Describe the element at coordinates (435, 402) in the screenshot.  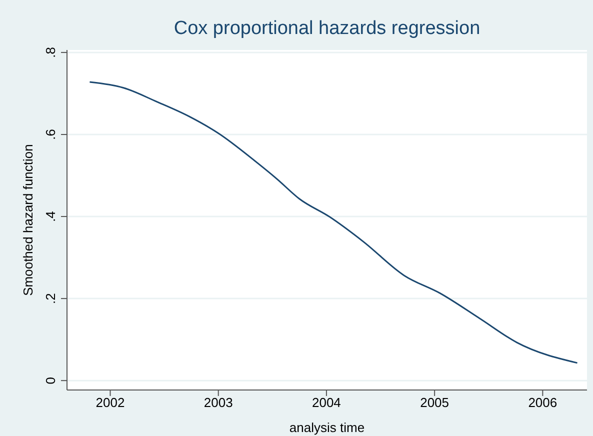
I see `x-tick-label: 2005` at that location.